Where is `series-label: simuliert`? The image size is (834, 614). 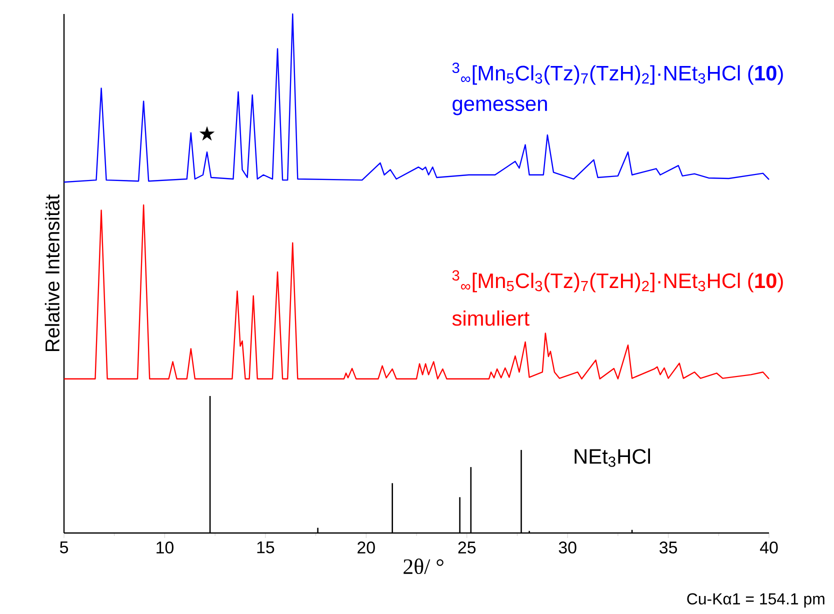
series-label: simuliert is located at coordinates (491, 318).